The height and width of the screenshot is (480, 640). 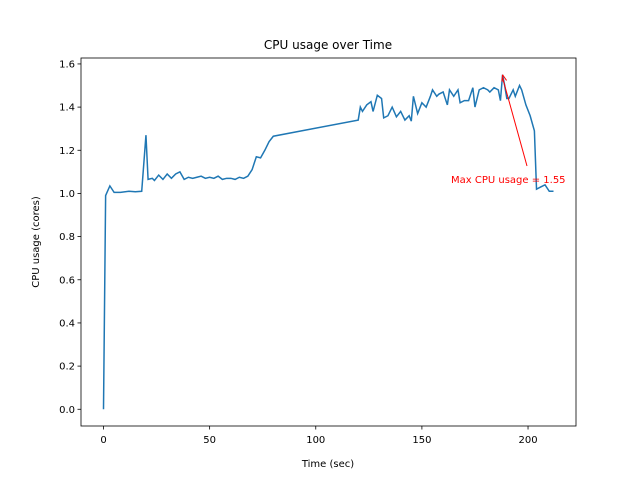 What do you see at coordinates (209, 440) in the screenshot?
I see `x-tick-label: 50` at bounding box center [209, 440].